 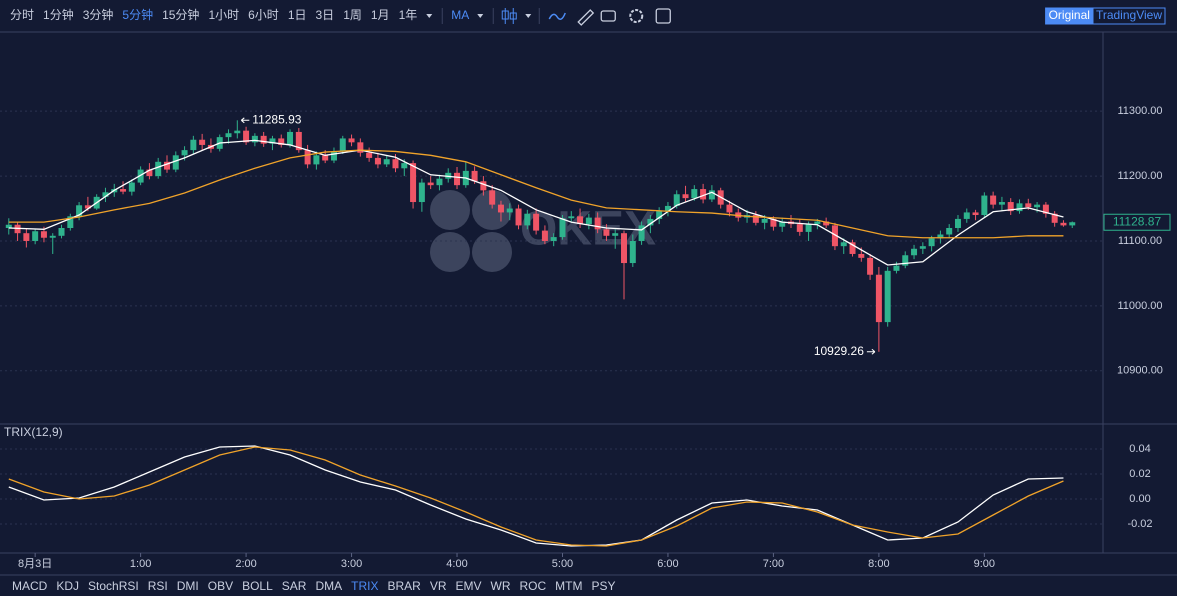 I want to click on indicator-tab: BOLL, so click(x=257, y=586).